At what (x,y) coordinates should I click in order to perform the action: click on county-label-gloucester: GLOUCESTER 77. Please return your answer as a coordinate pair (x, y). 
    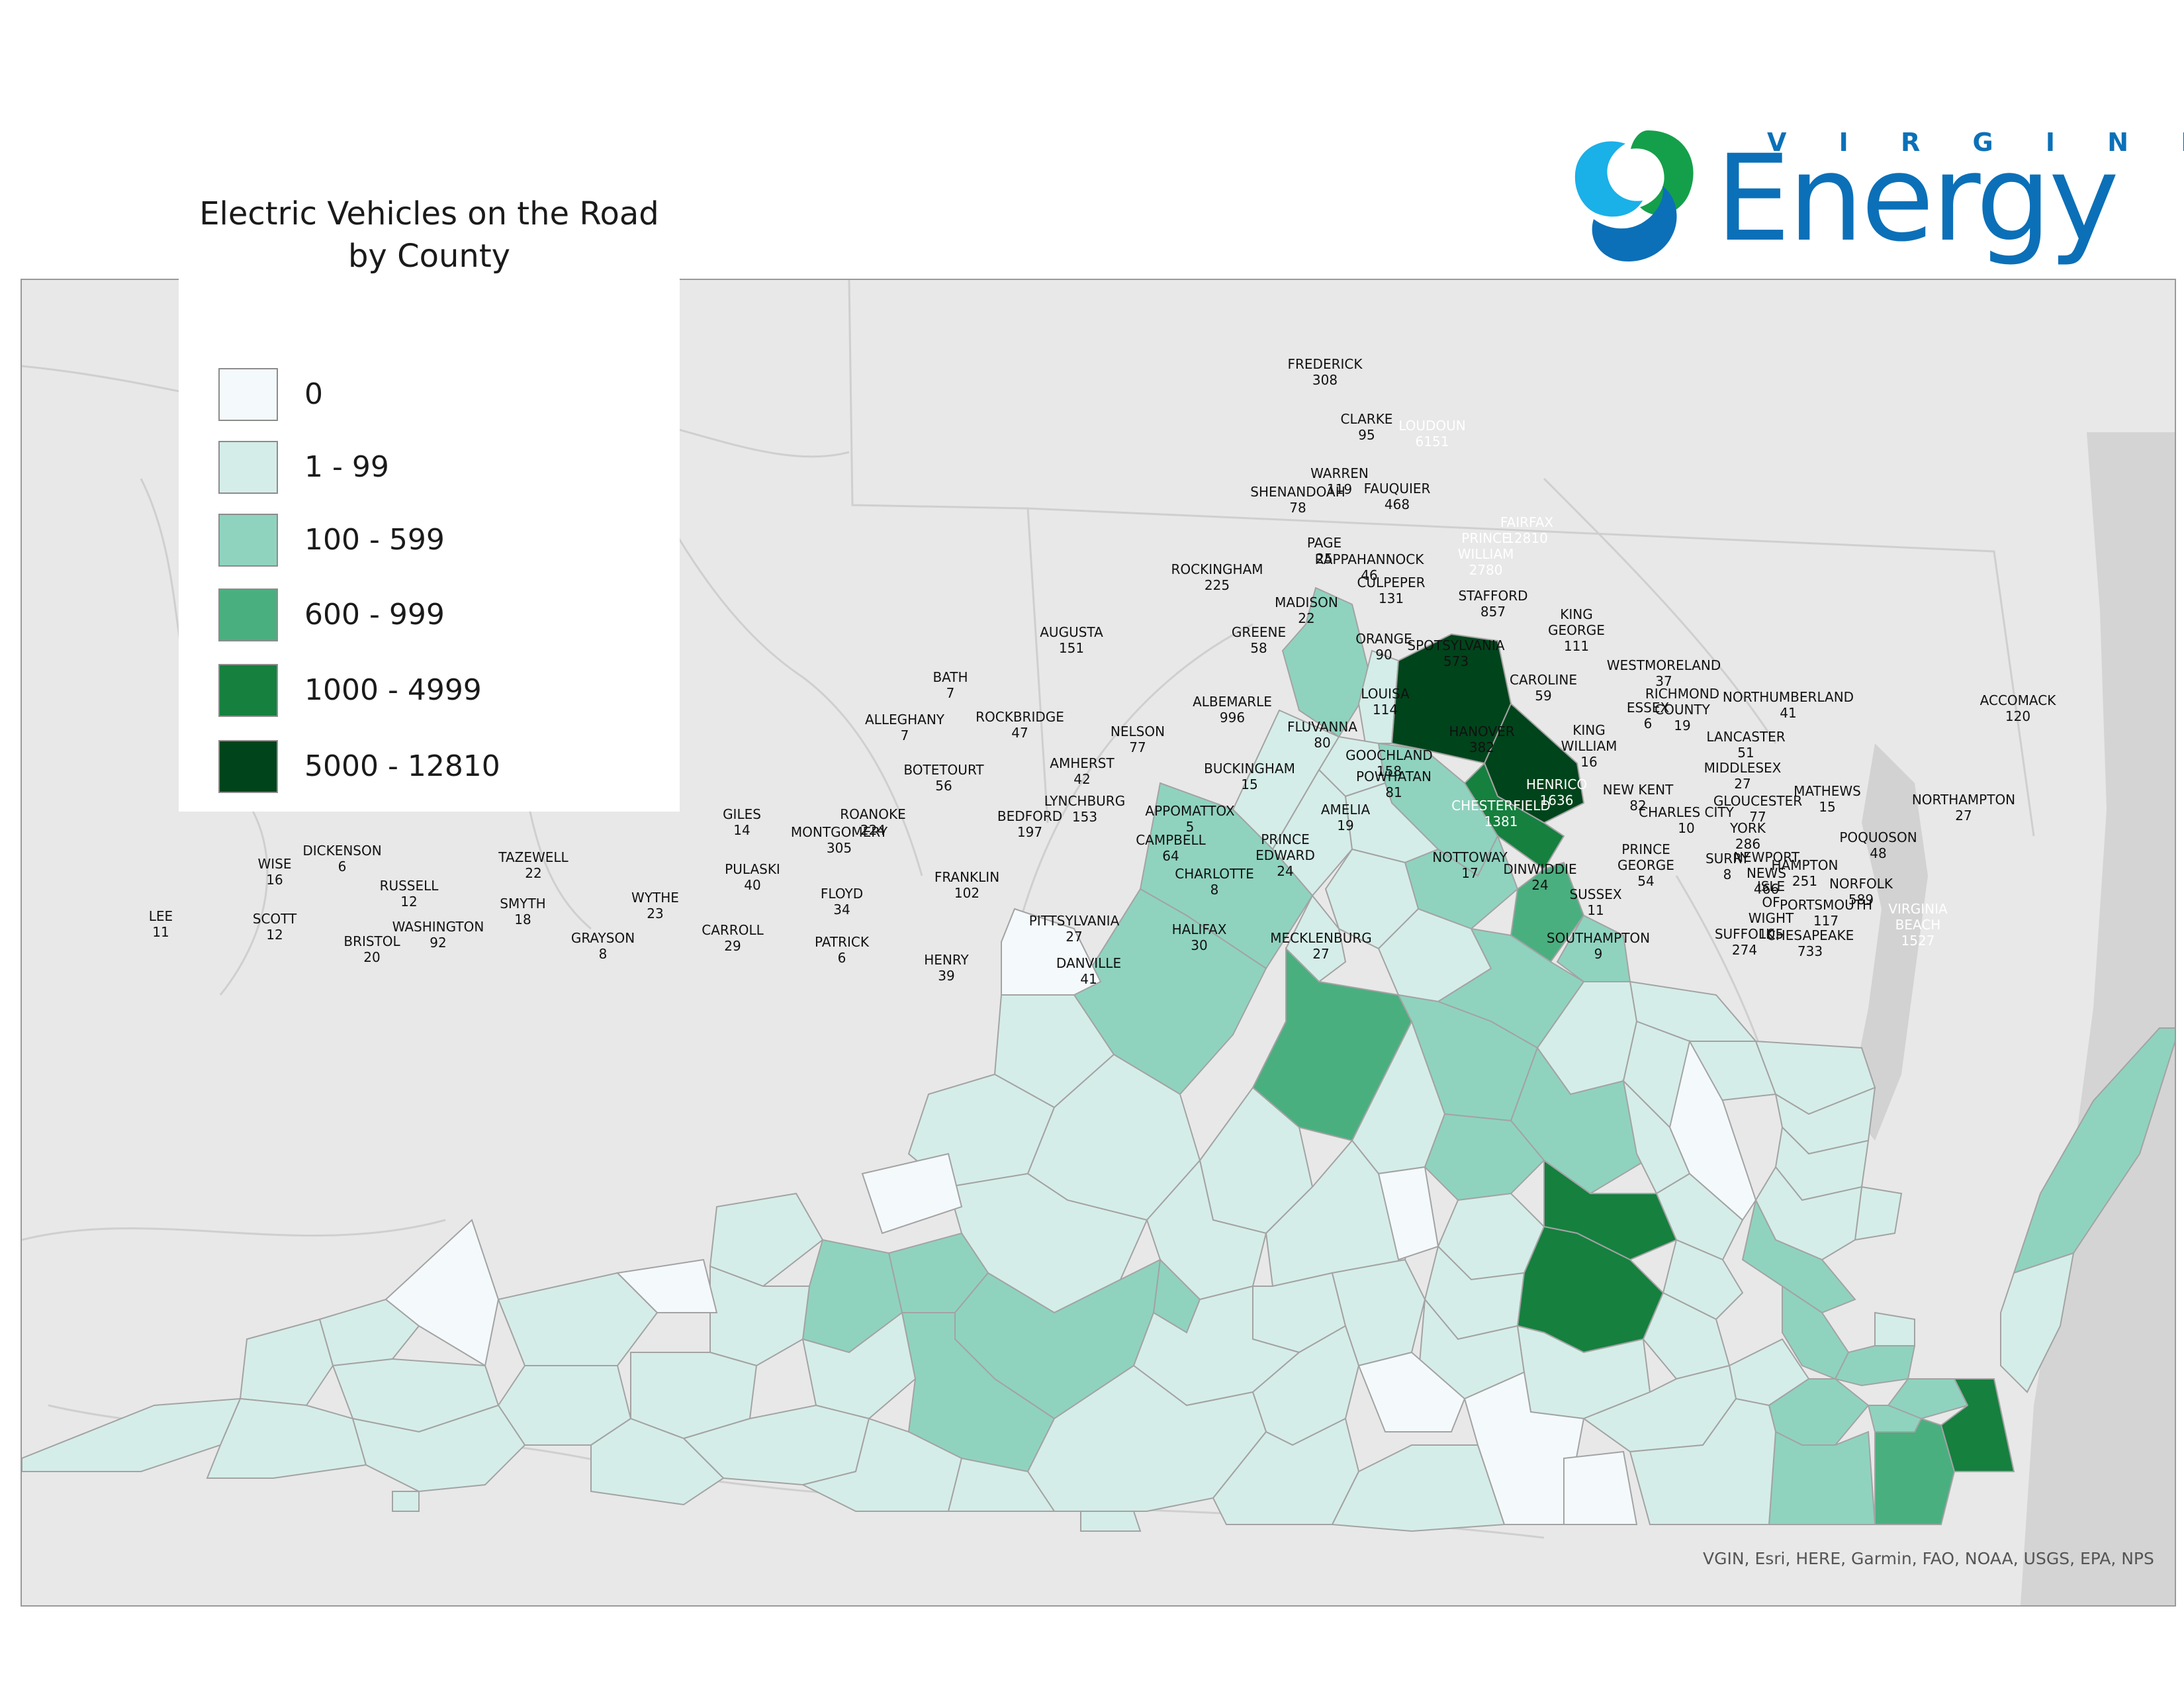
    Looking at the image, I should click on (1757, 809).